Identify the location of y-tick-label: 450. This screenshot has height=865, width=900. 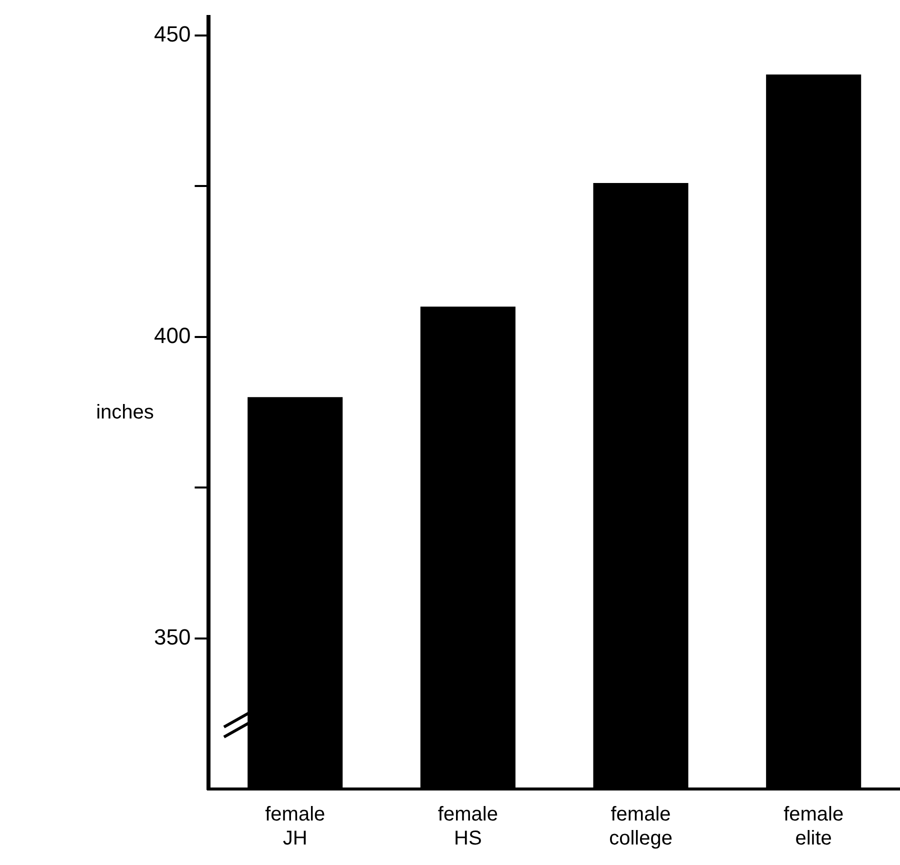
(172, 33).